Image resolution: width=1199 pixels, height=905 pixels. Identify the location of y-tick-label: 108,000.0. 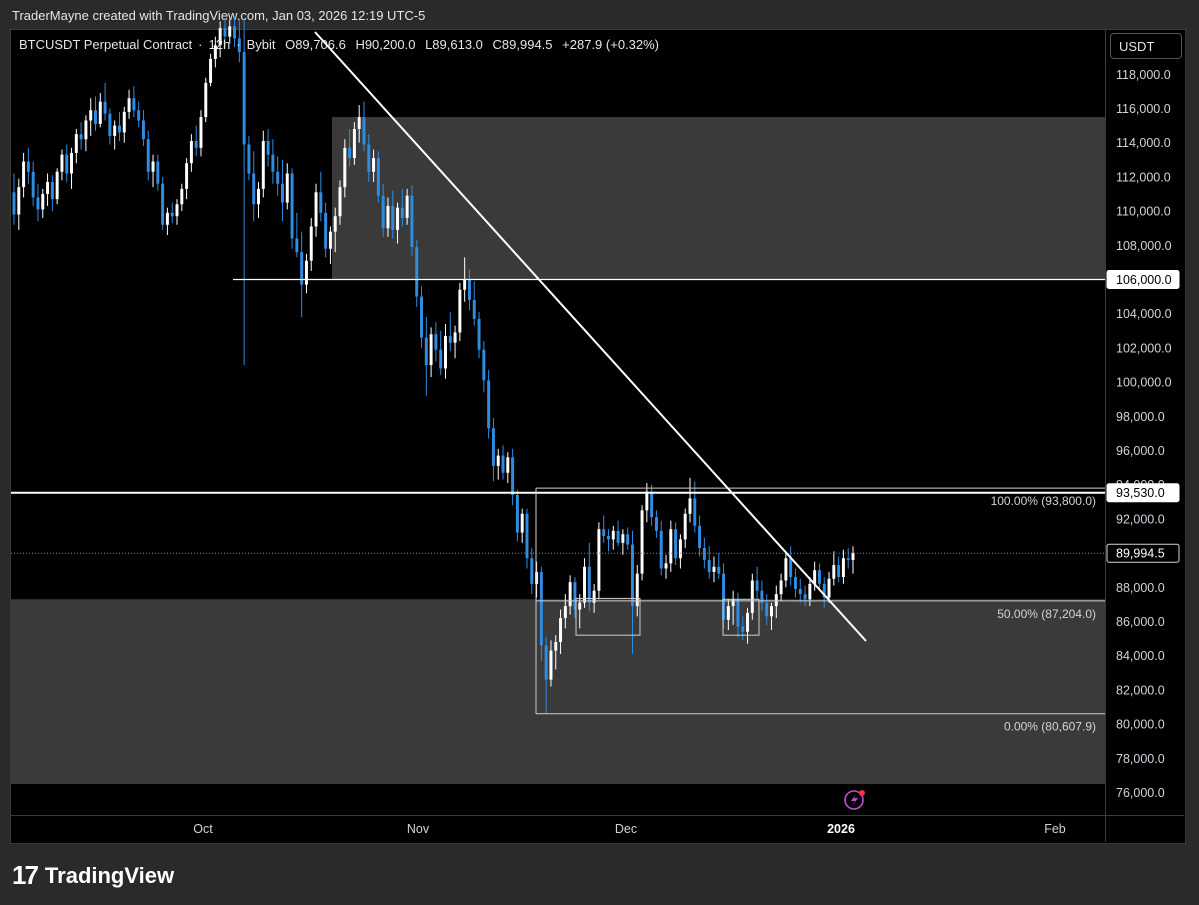
(1144, 246).